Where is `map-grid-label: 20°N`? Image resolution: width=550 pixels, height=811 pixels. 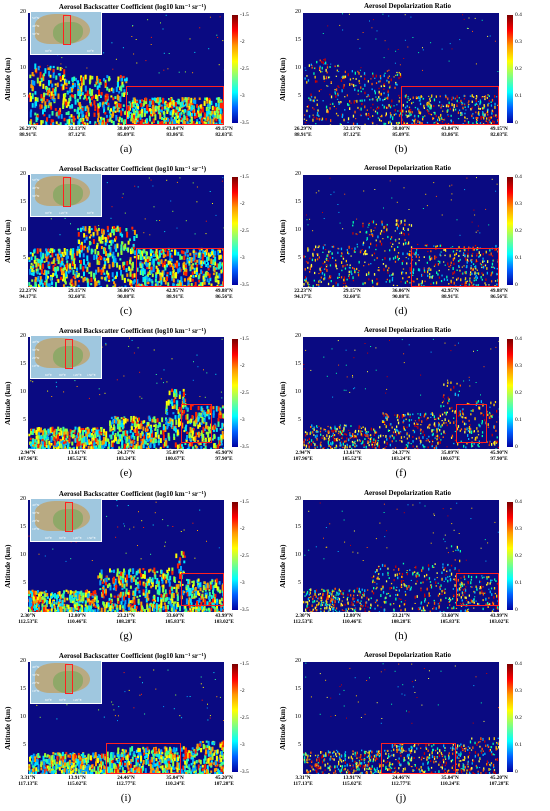 map-grid-label: 20°N is located at coordinates (35, 358).